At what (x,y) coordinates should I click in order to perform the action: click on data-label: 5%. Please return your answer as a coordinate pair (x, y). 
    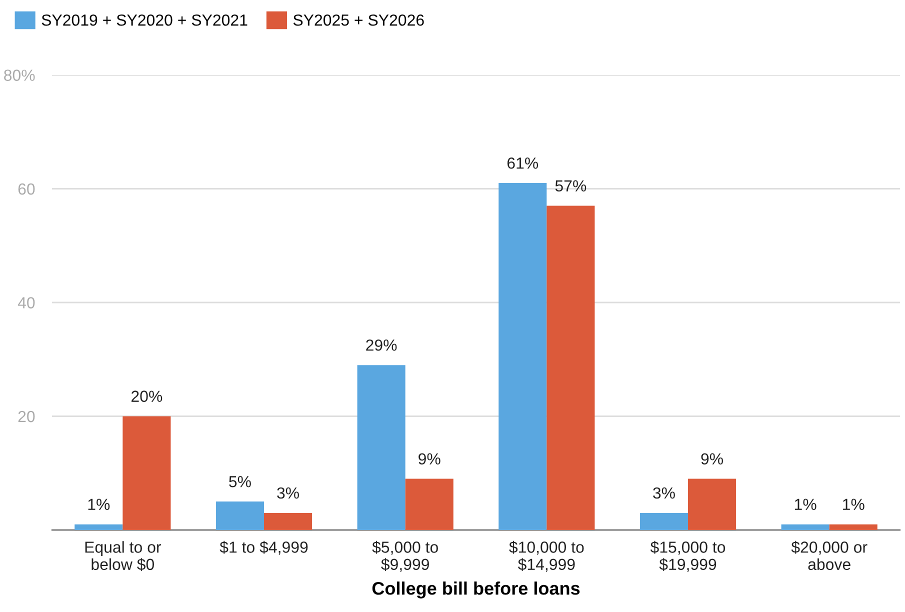
    Looking at the image, I should click on (240, 482).